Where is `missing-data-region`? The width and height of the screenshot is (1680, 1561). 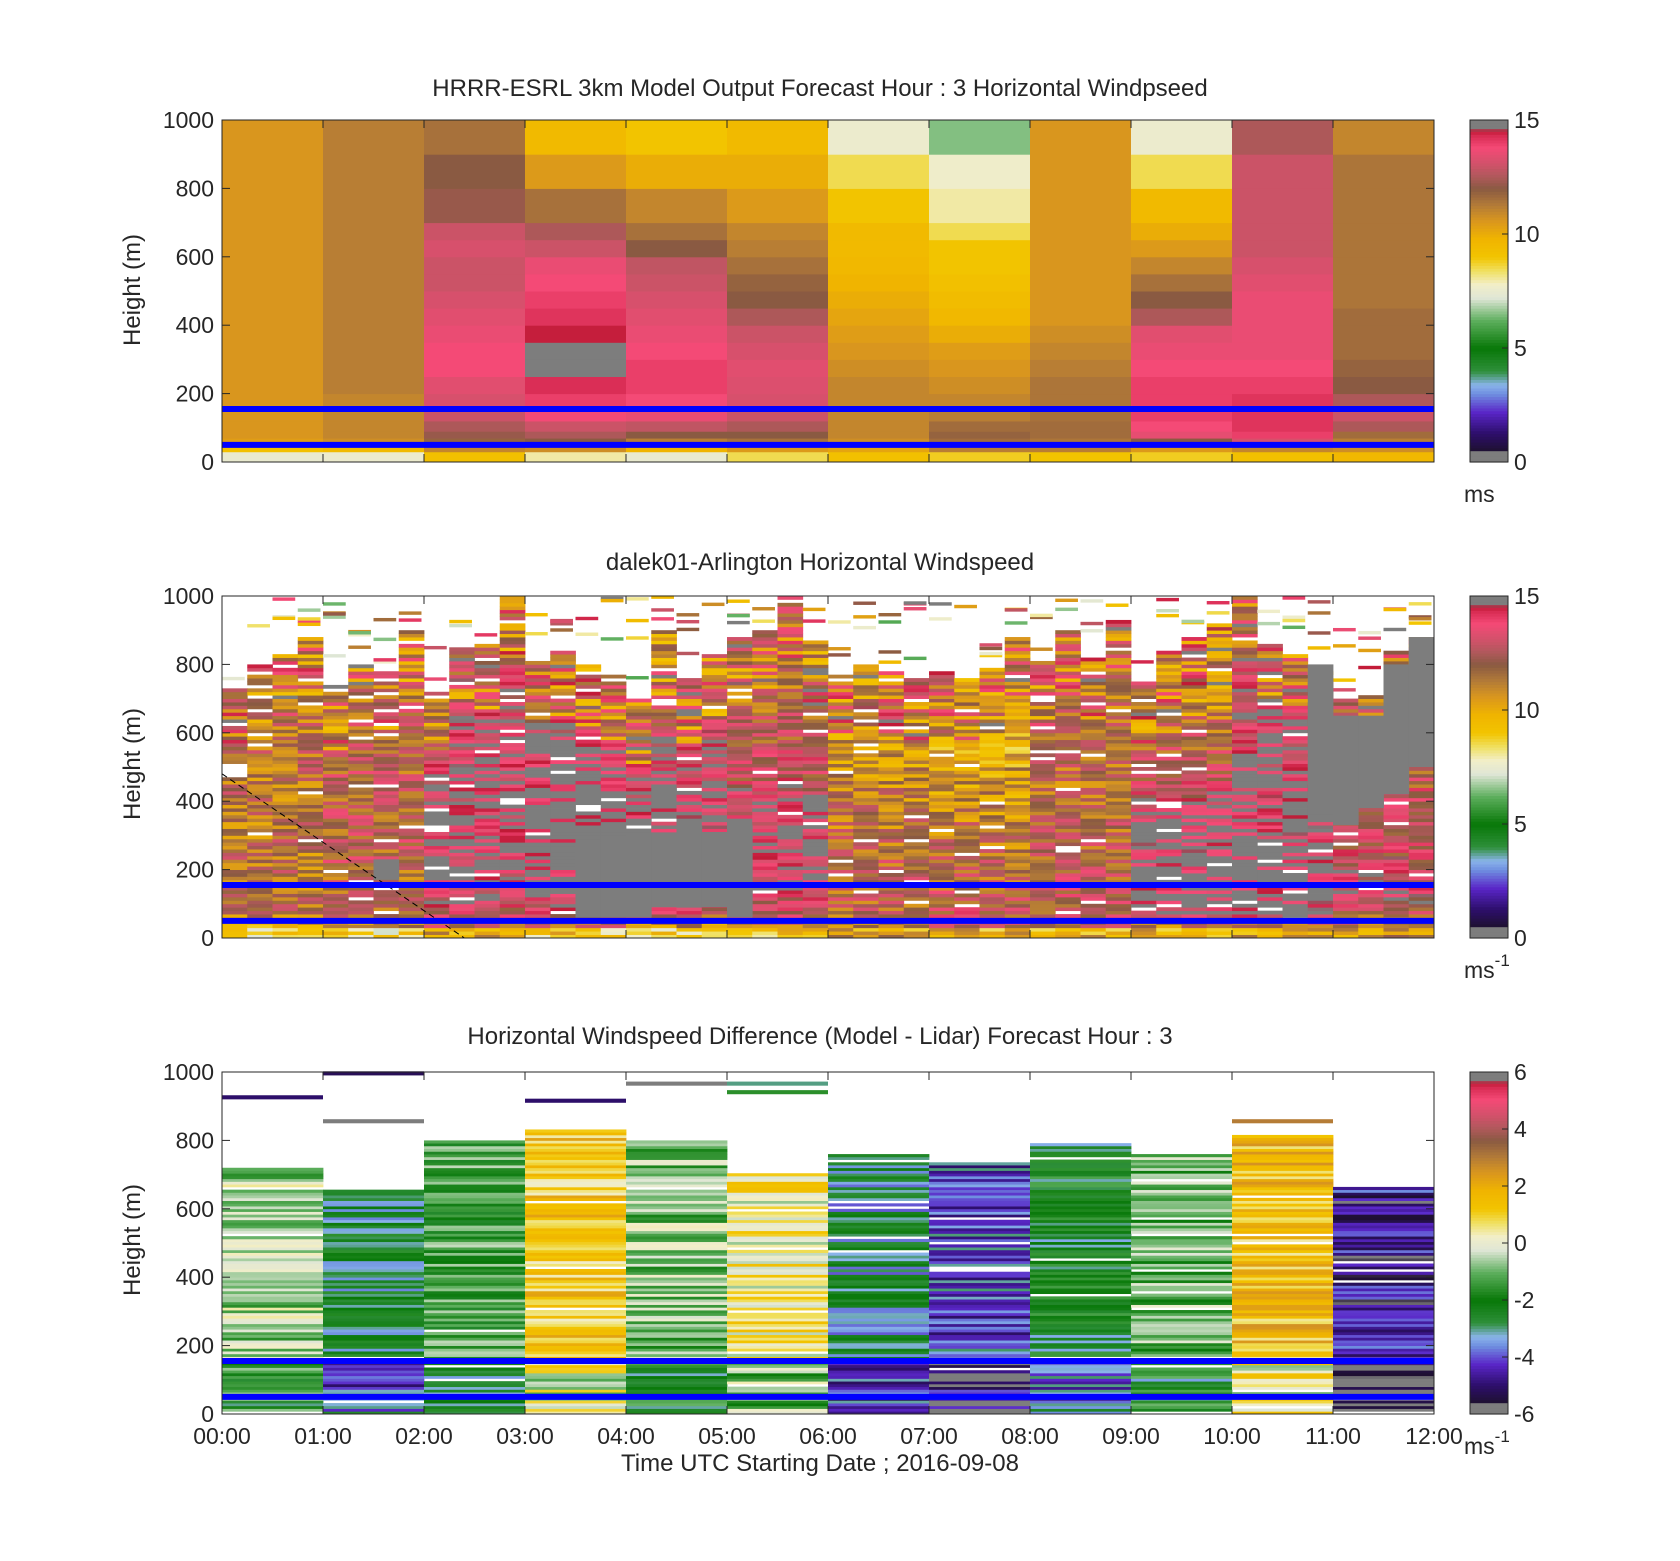 missing-data-region is located at coordinates (1346, 770).